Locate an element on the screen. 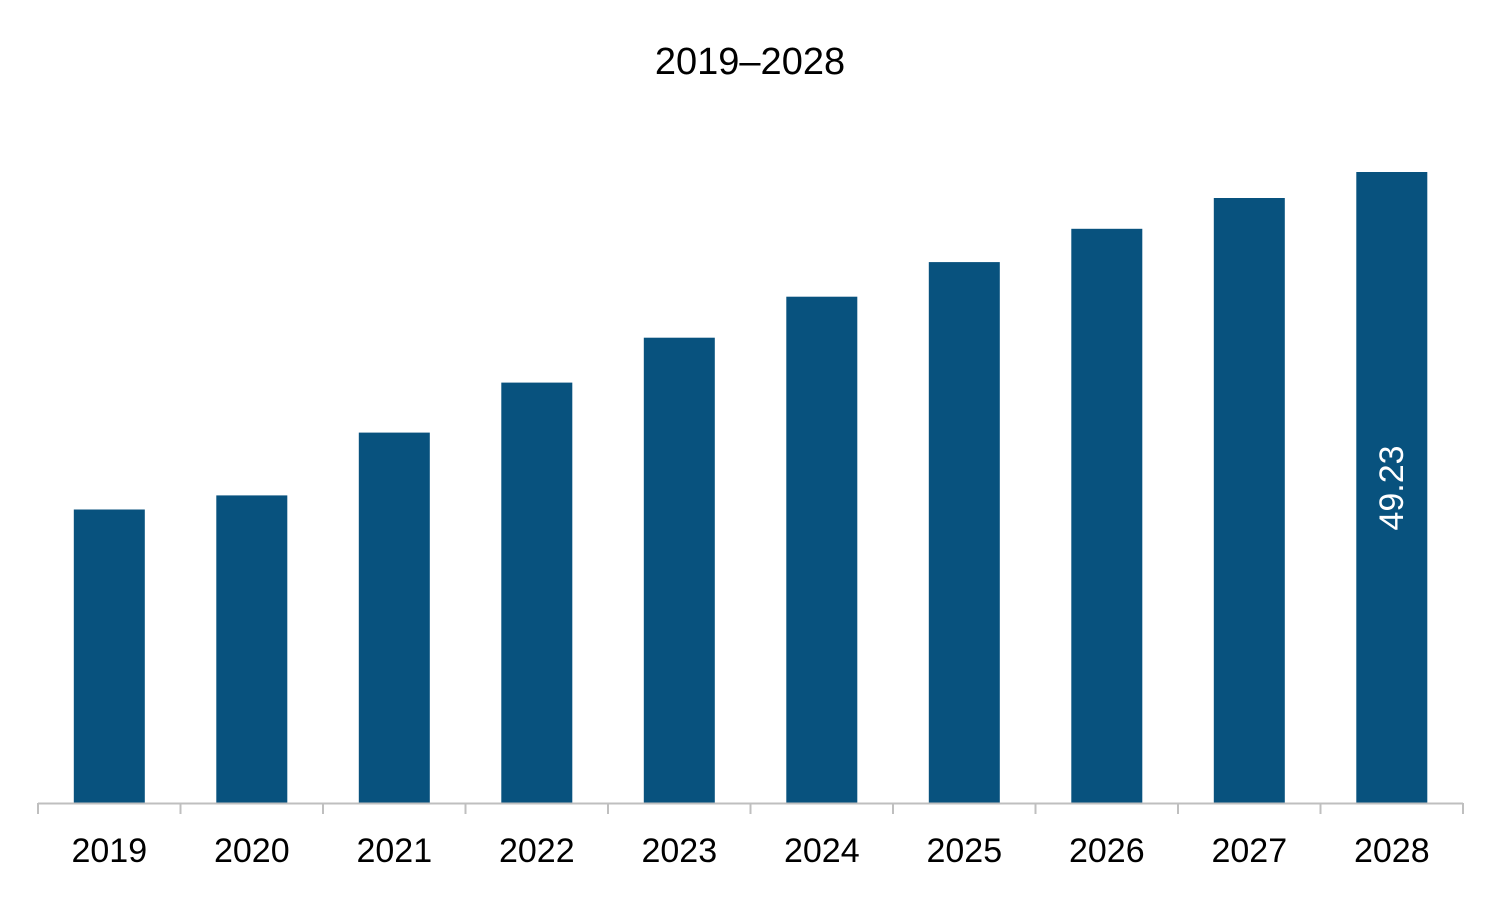 The width and height of the screenshot is (1501, 901). bar-2020 is located at coordinates (252, 649).